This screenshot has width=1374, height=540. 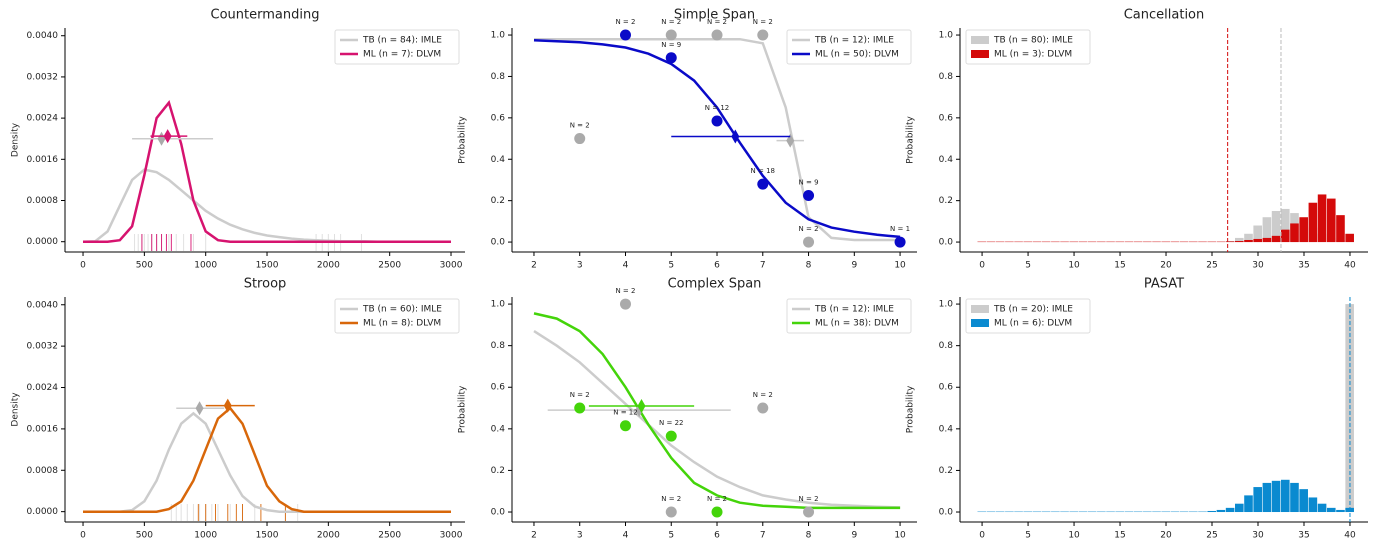 I want to click on x-tick-label: 20, so click(x=1166, y=266).